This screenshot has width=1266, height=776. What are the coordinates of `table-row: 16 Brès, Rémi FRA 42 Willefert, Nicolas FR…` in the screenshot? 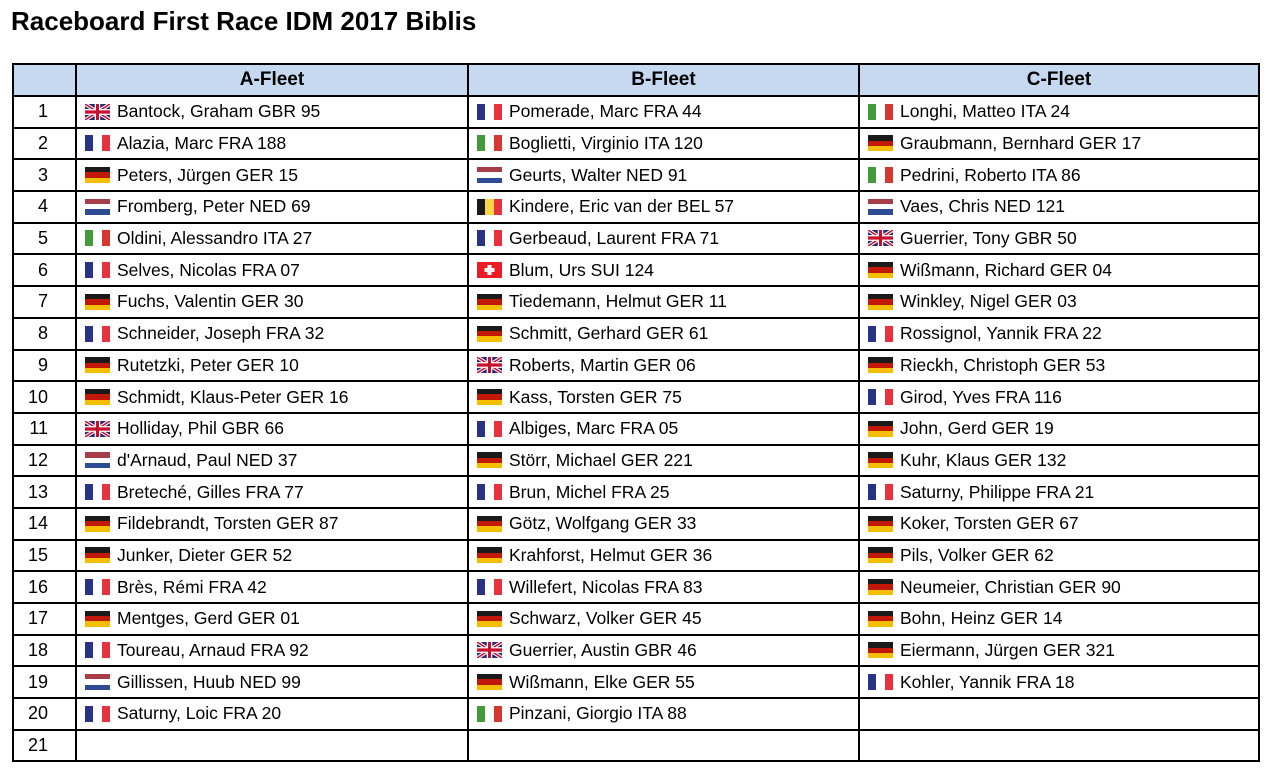 It's located at (636, 587).